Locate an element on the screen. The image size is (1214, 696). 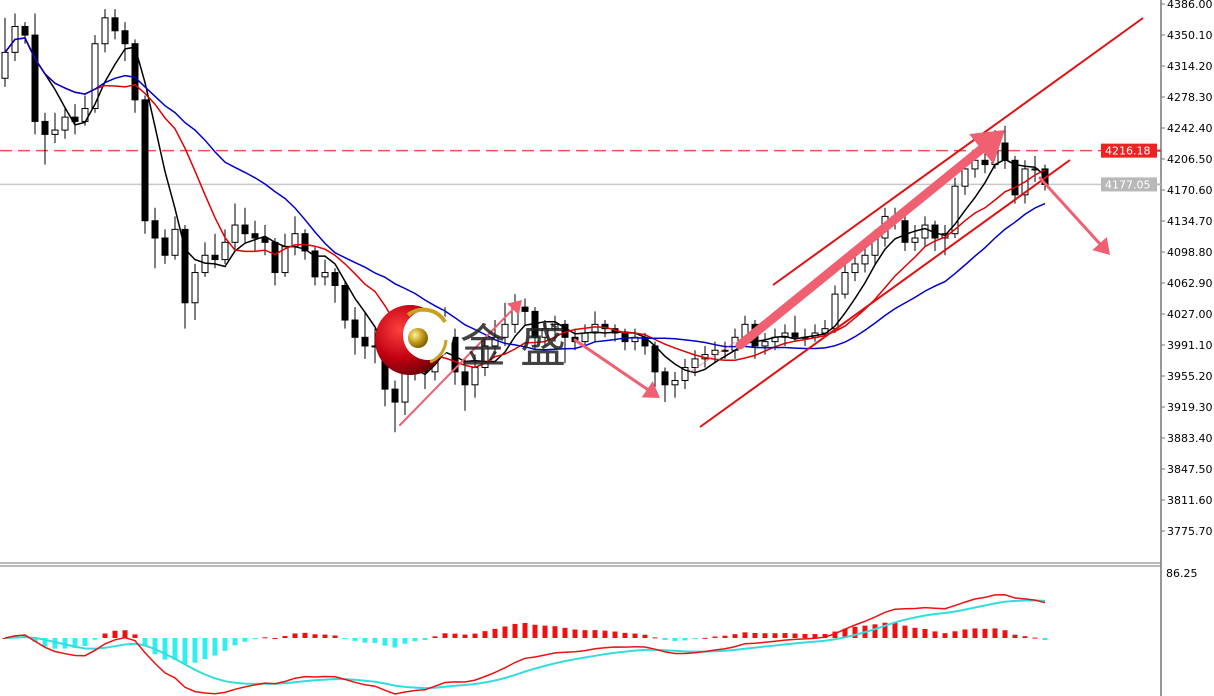
macd-signal-line is located at coordinates (525, 644).